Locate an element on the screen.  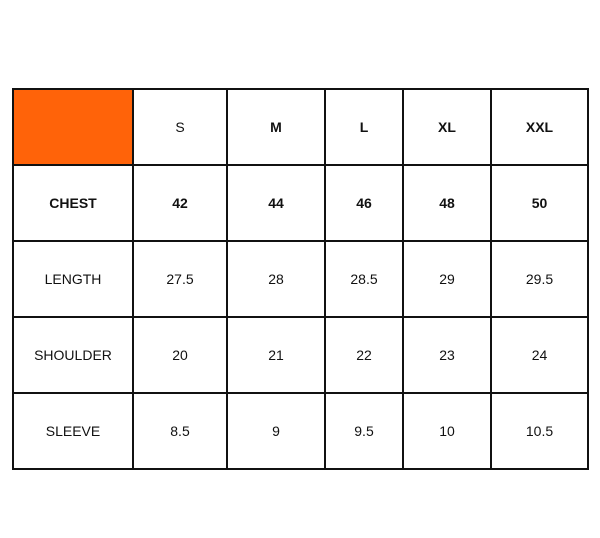
size-header-xl: XL is located at coordinates (447, 127).